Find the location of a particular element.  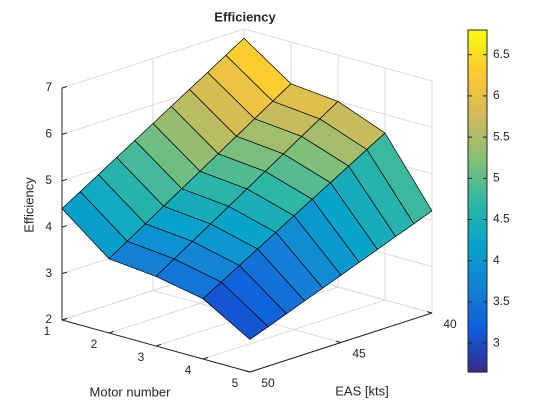

colorbar-tick-label: 5.5 is located at coordinates (501, 136).